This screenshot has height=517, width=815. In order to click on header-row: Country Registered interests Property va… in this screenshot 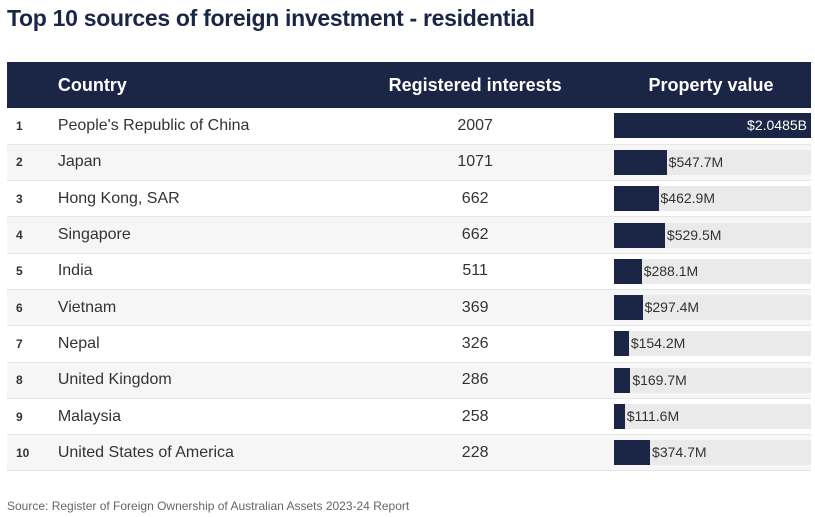, I will do `click(409, 85)`.